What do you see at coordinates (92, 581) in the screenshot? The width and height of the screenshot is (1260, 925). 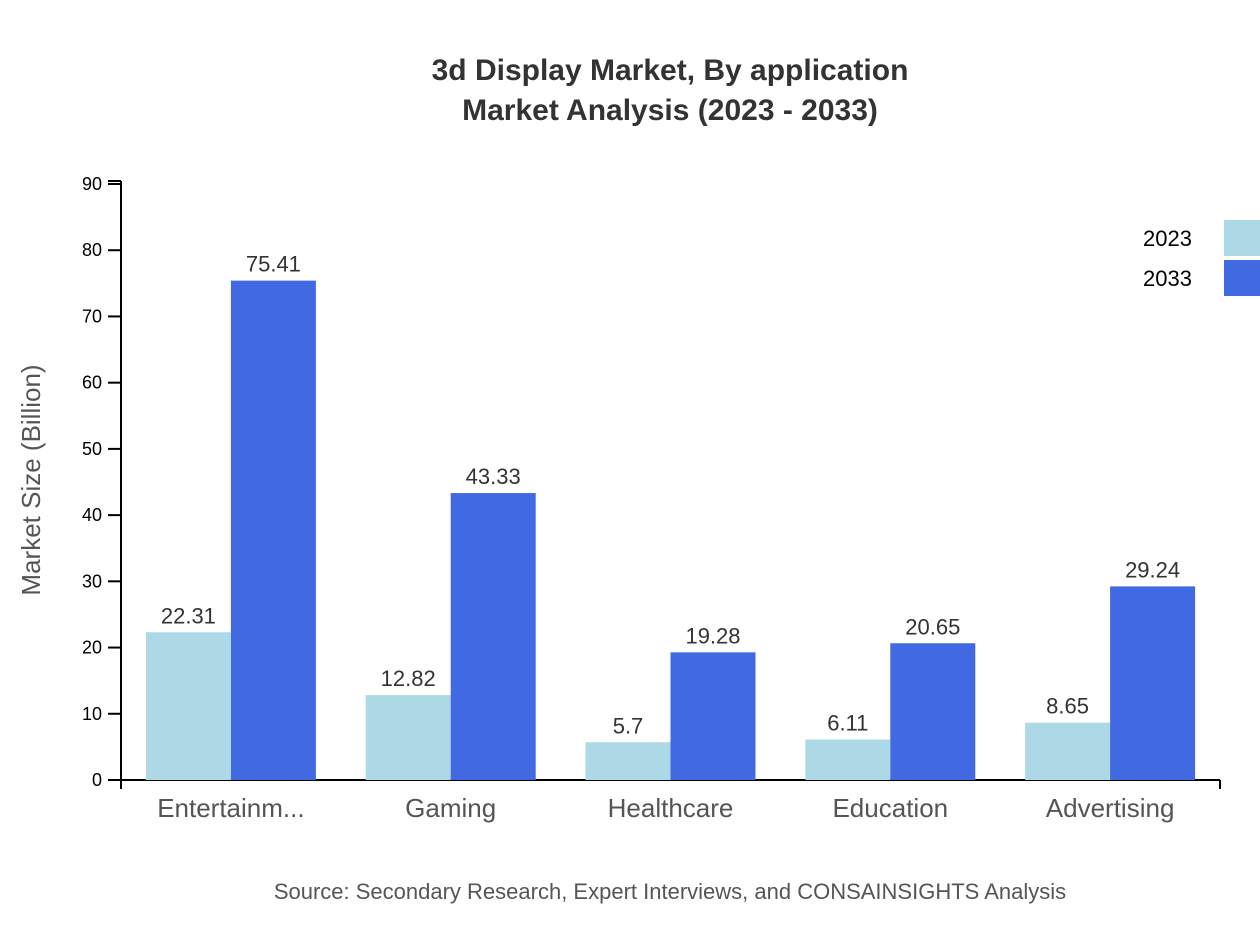 I see `y-tick-label: 30` at bounding box center [92, 581].